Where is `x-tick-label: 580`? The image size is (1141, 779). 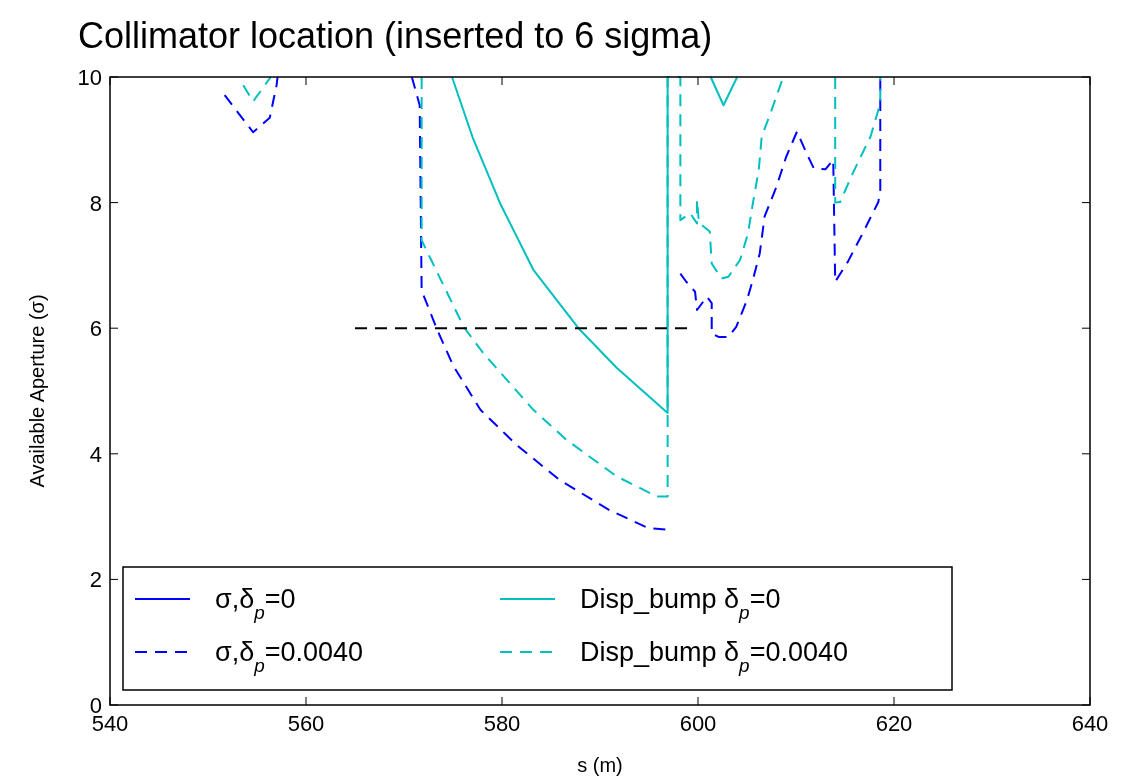
x-tick-label: 580 is located at coordinates (502, 723).